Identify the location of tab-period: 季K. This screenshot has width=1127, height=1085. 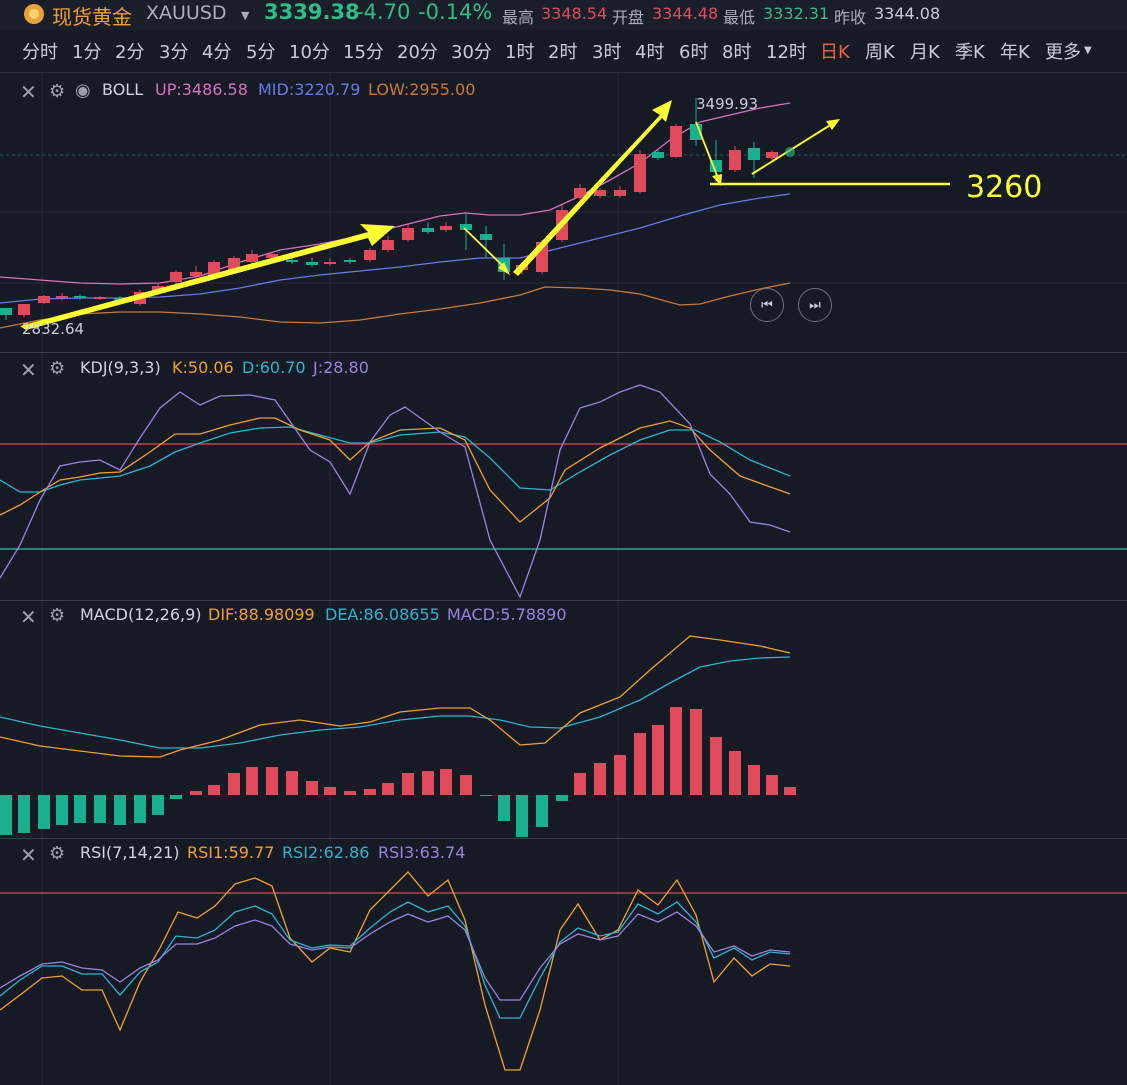
(970, 52).